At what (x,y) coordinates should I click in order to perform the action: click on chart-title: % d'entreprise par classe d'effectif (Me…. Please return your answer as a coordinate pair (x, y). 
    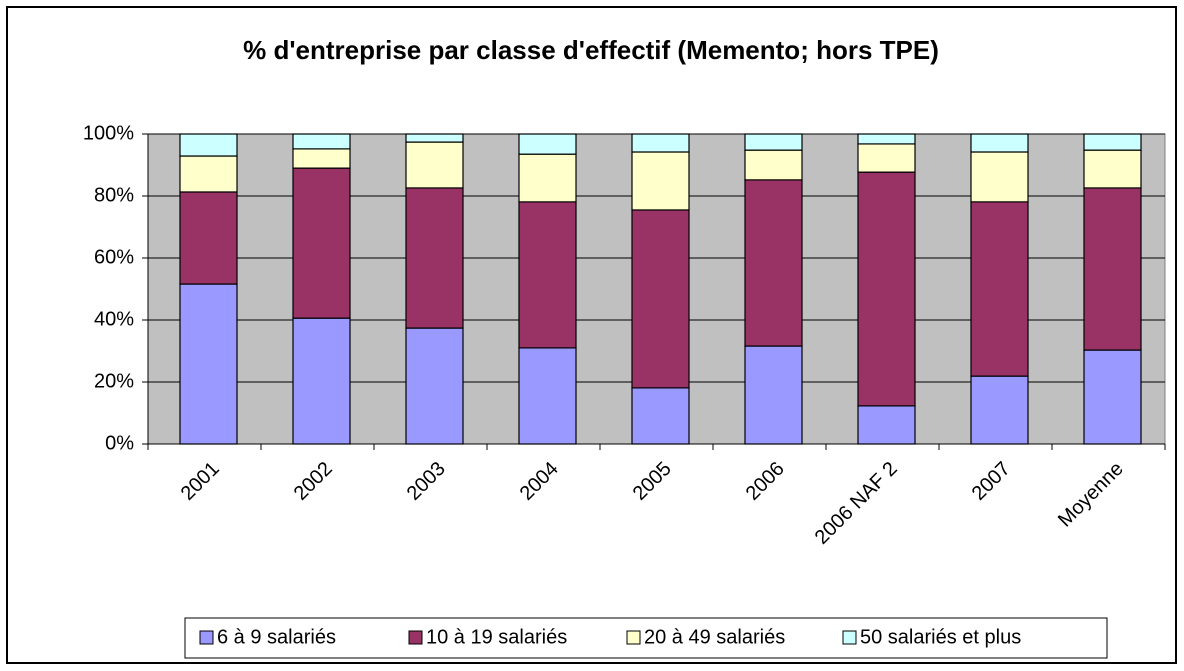
    Looking at the image, I should click on (591, 50).